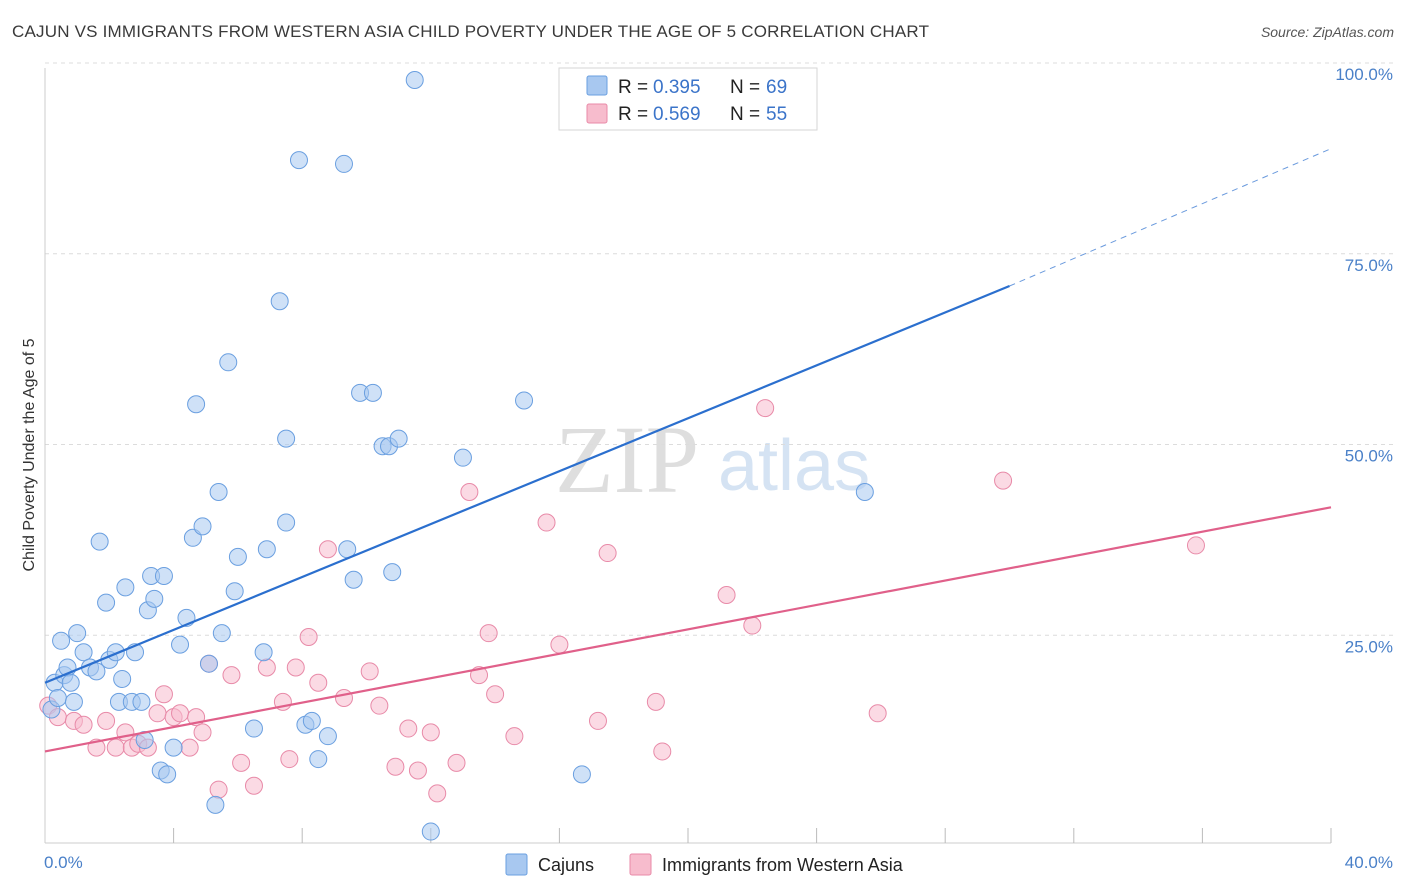  What do you see at coordinates (745, 114) in the screenshot?
I see `legend-imm-n-label: N =` at bounding box center [745, 114].